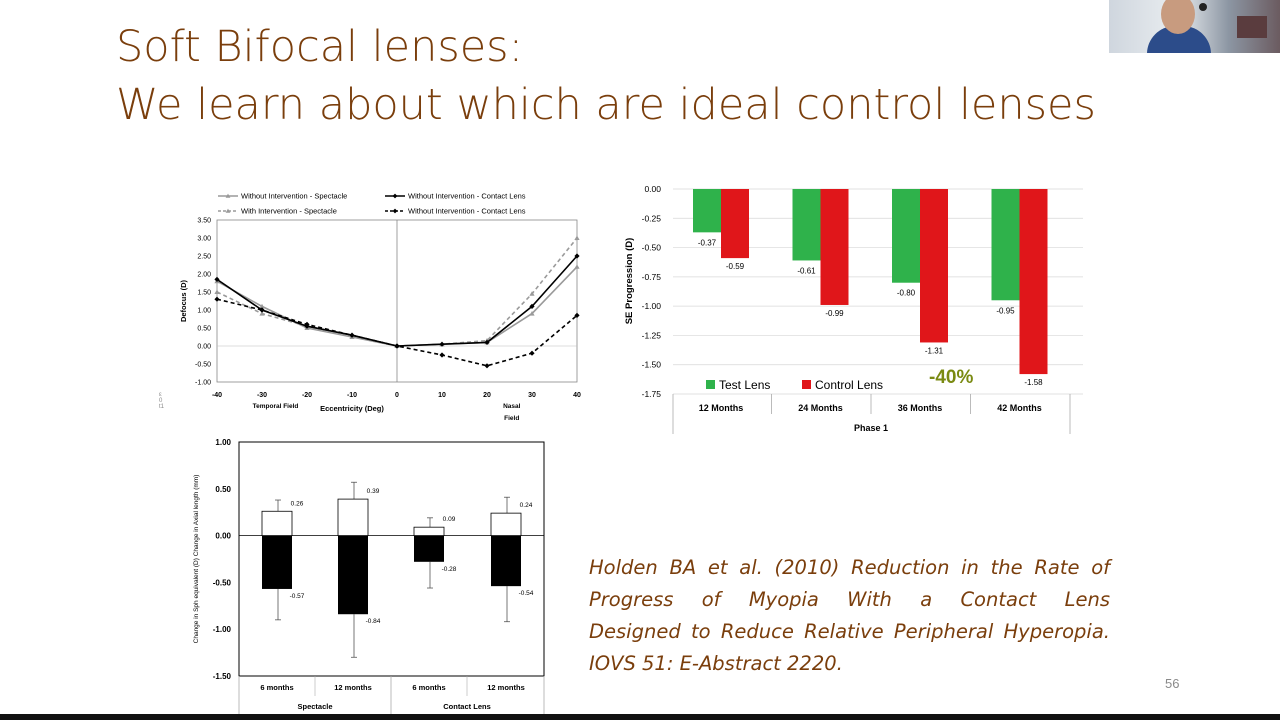 This screenshot has width=1280, height=720. What do you see at coordinates (526, 505) in the screenshot?
I see `axial-length-value-label: 0.24` at bounding box center [526, 505].